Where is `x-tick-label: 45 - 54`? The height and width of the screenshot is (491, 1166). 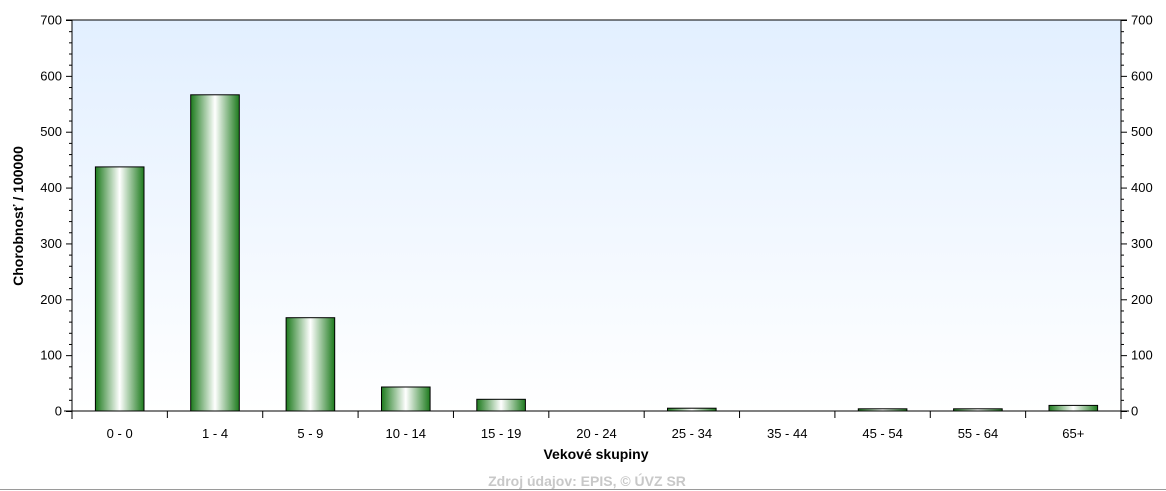 x-tick-label: 45 - 54 is located at coordinates (882, 433).